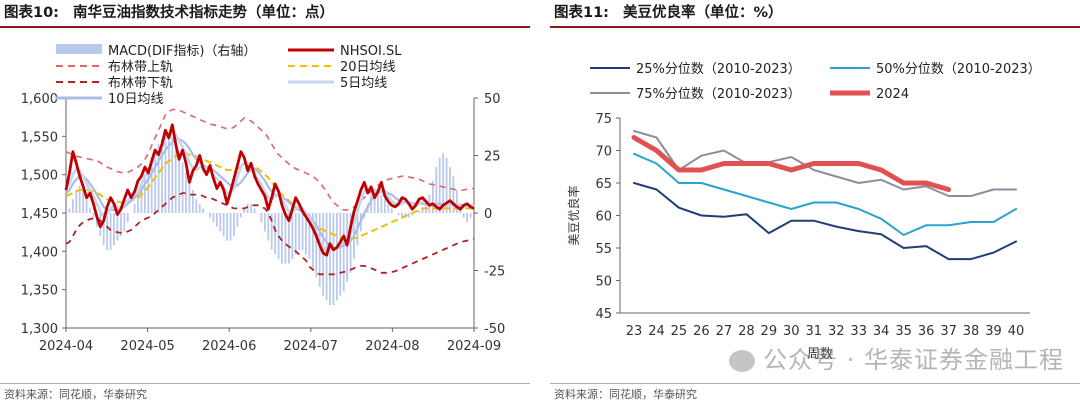 The width and height of the screenshot is (1080, 407). I want to click on series-y2024-line, so click(791, 163).